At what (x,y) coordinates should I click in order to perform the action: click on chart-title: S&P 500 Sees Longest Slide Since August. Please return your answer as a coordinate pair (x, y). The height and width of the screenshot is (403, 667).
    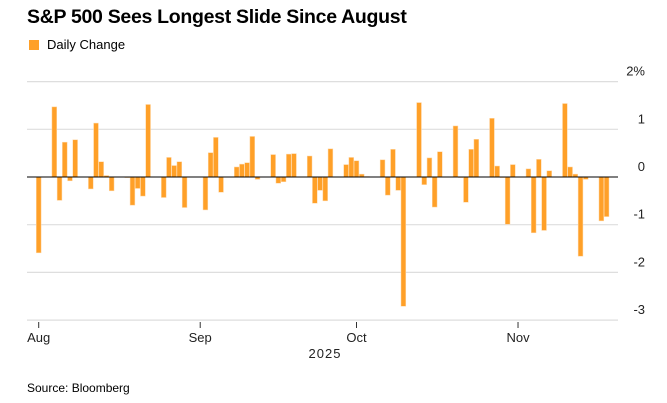
    Looking at the image, I should click on (217, 17).